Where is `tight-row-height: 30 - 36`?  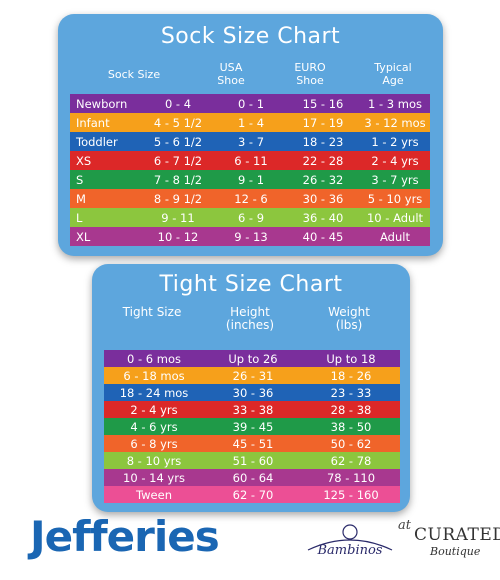
tight-row-height: 30 - 36 is located at coordinates (253, 392).